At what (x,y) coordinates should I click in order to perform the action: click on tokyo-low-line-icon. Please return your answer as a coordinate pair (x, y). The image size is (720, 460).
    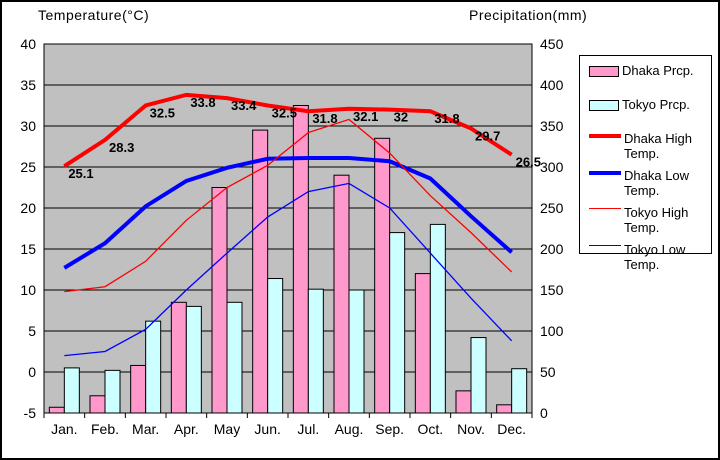
    Looking at the image, I should click on (605, 245).